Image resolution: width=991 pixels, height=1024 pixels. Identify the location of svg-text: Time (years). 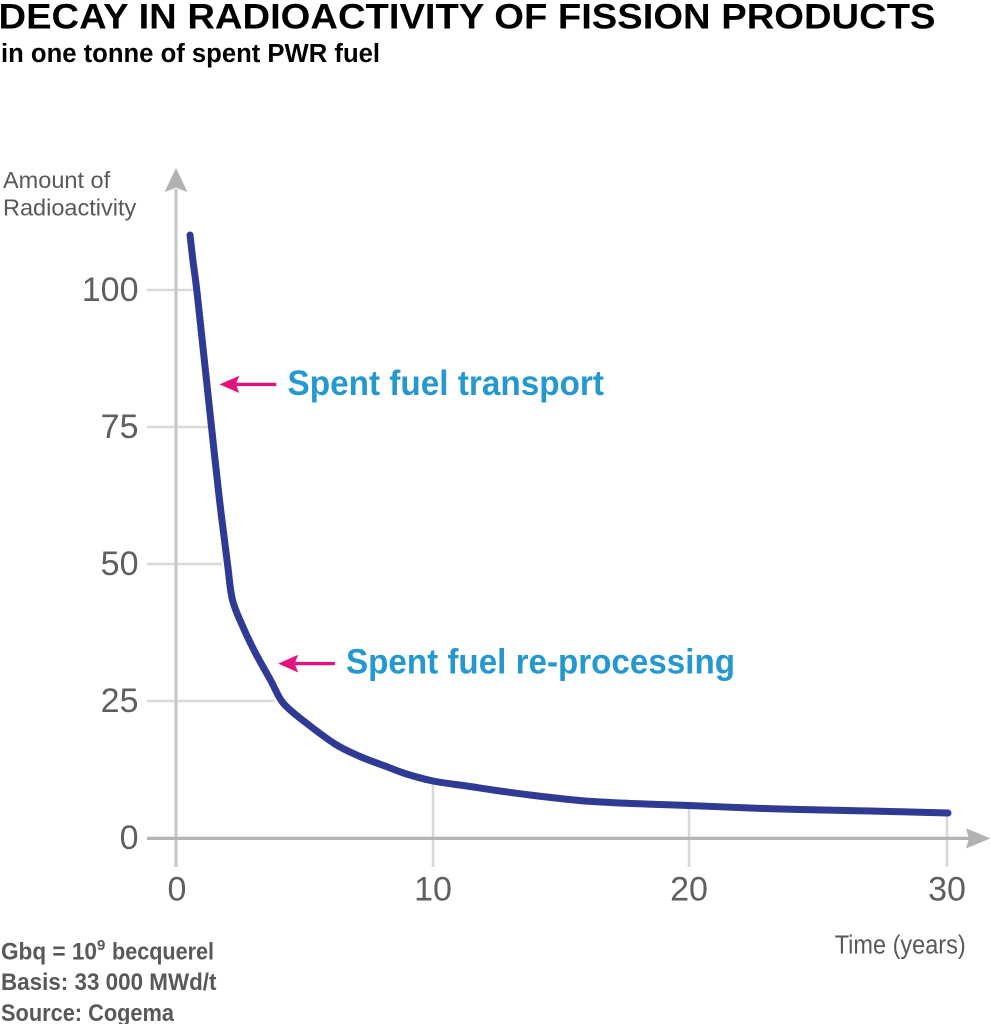
(900, 945).